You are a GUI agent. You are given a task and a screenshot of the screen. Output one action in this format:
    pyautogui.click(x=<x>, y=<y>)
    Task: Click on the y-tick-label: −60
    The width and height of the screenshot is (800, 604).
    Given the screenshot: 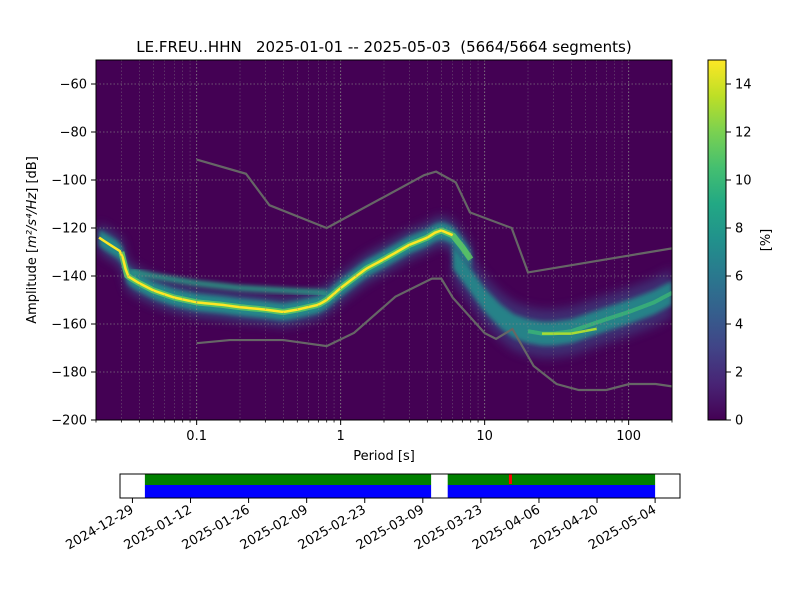 What is the action you would take?
    pyautogui.click(x=73, y=85)
    